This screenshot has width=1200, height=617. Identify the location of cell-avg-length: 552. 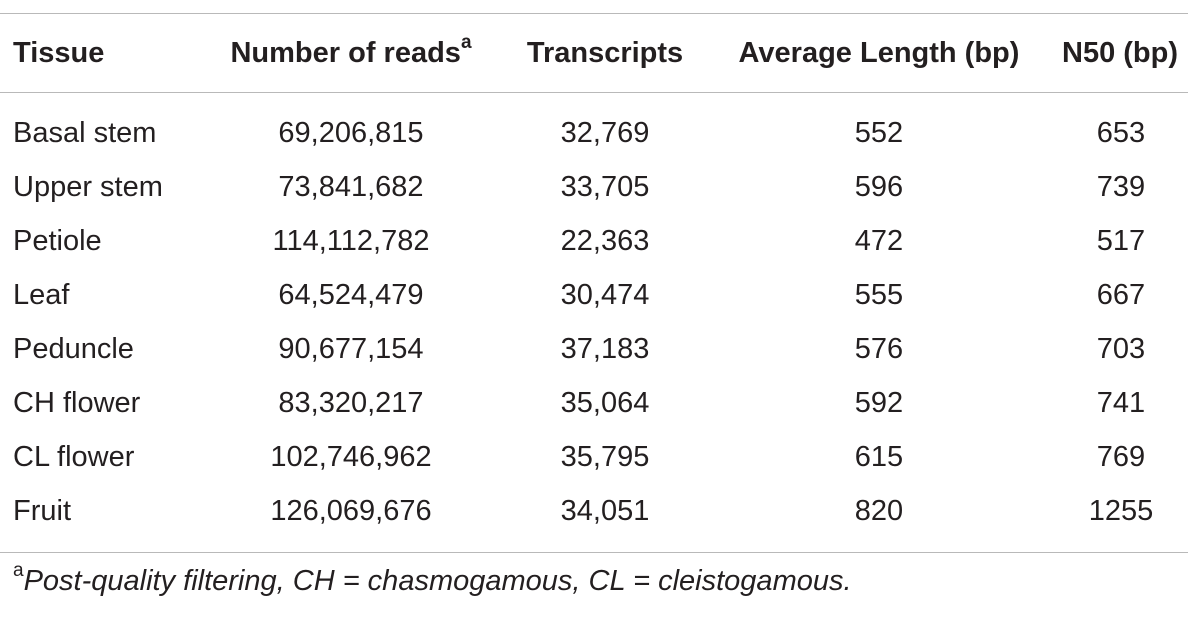
(879, 132).